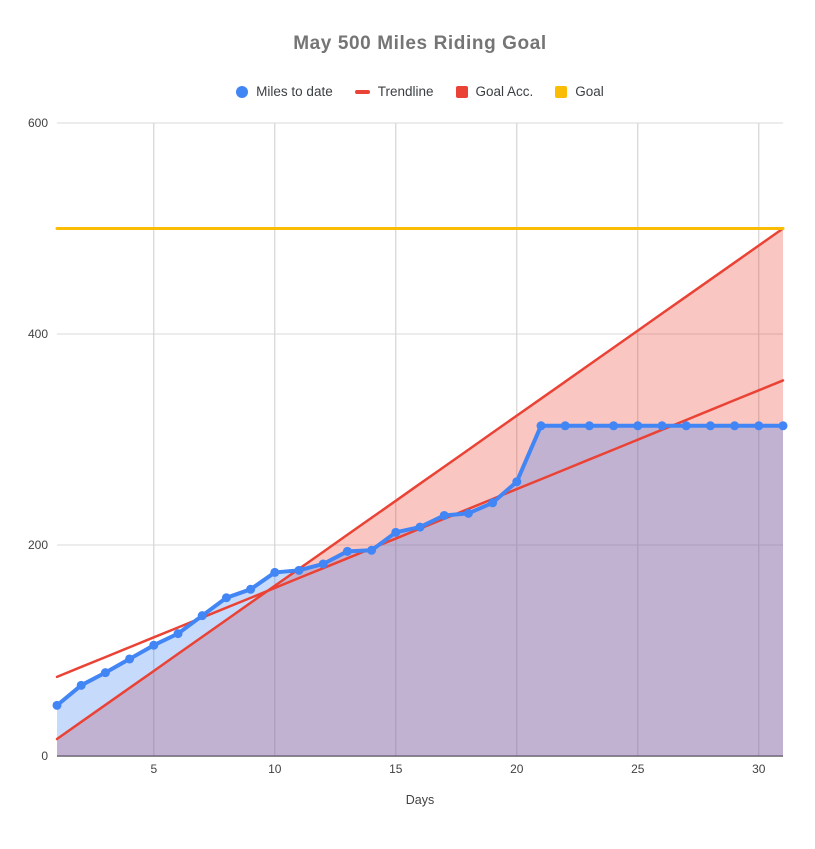 Image resolution: width=815 pixels, height=849 pixels. What do you see at coordinates (38, 123) in the screenshot?
I see `y-tick-label: 600` at bounding box center [38, 123].